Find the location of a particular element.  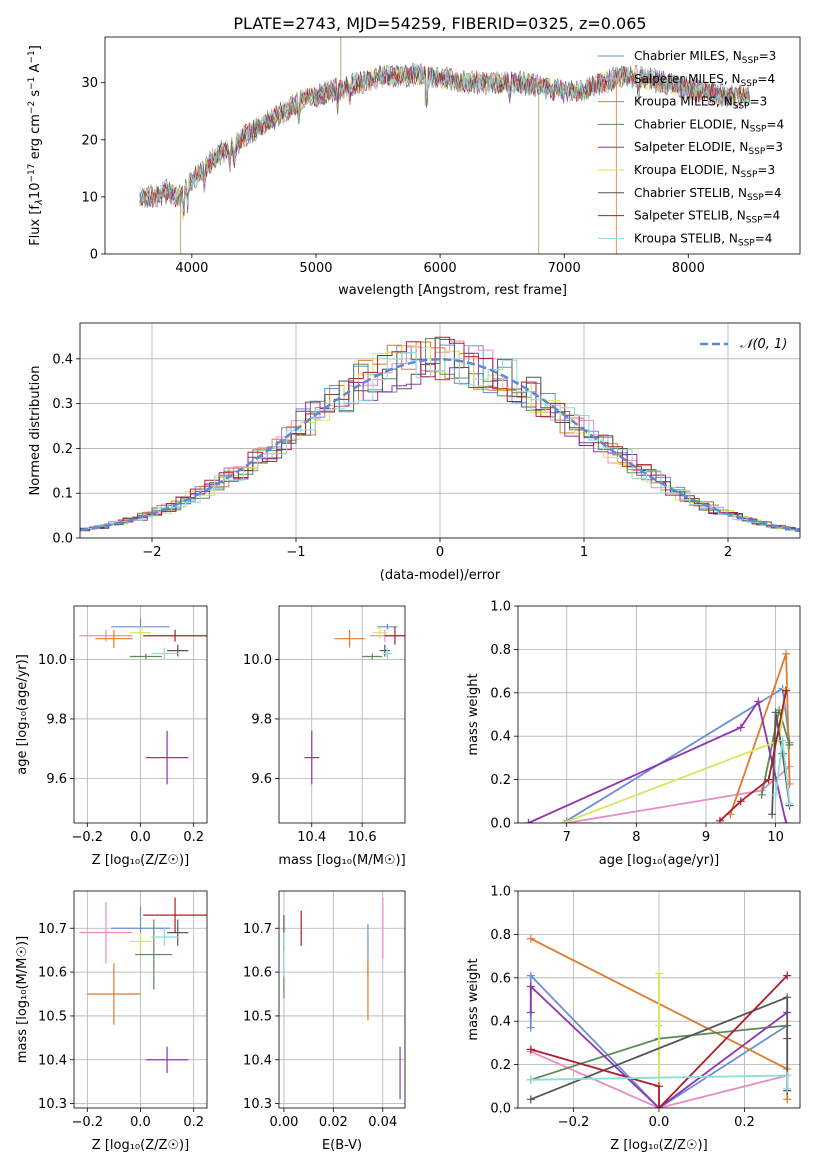

y-tick-label: 9.8 is located at coordinates (261, 719).